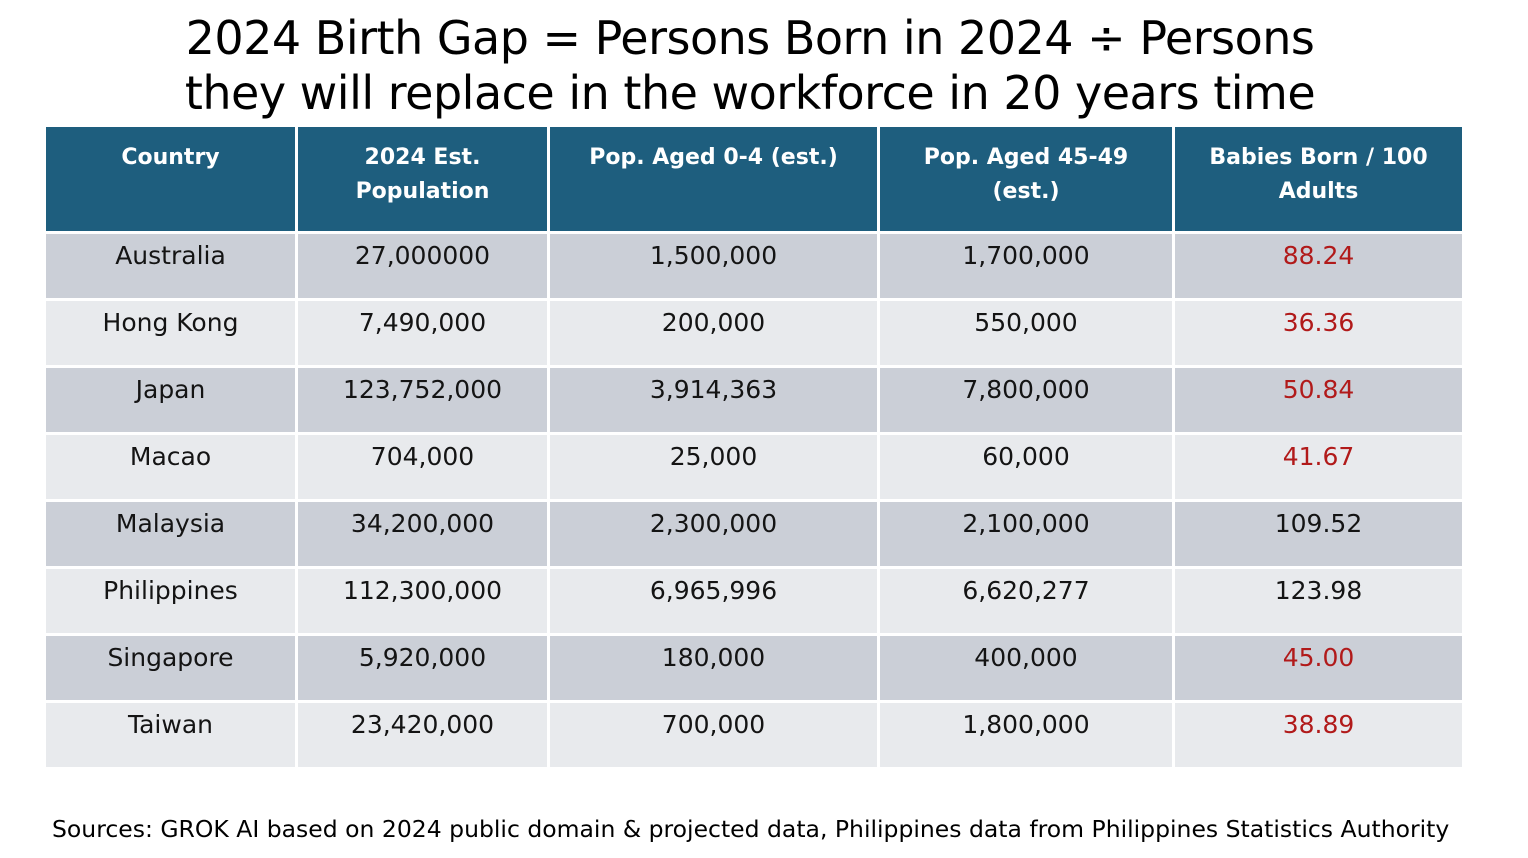  I want to click on cell-country: Malaysia, so click(170, 534).